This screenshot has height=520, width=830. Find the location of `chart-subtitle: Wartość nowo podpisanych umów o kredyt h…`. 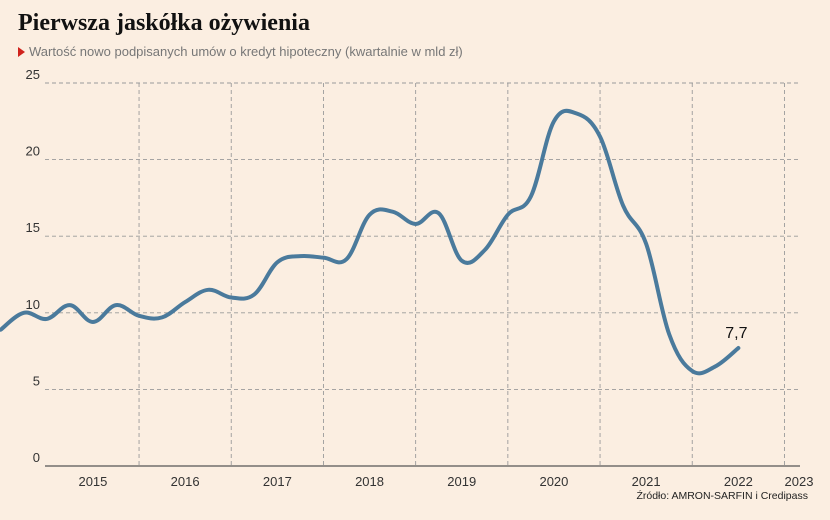

chart-subtitle: Wartość nowo podpisanych umów o kredyt h… is located at coordinates (240, 51).